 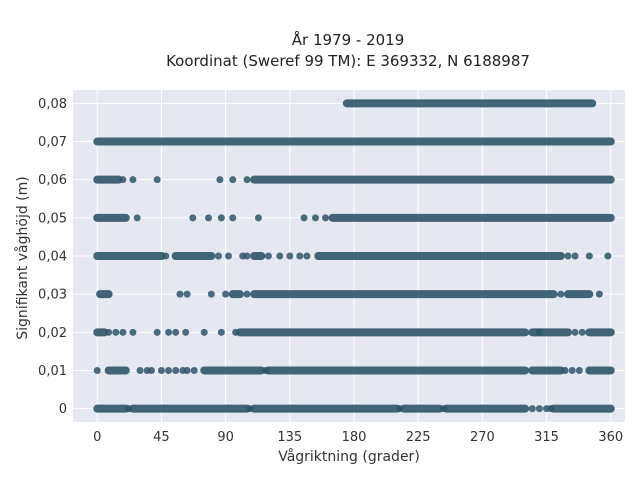 What do you see at coordinates (225, 437) in the screenshot?
I see `x-tick-label: 90` at bounding box center [225, 437].